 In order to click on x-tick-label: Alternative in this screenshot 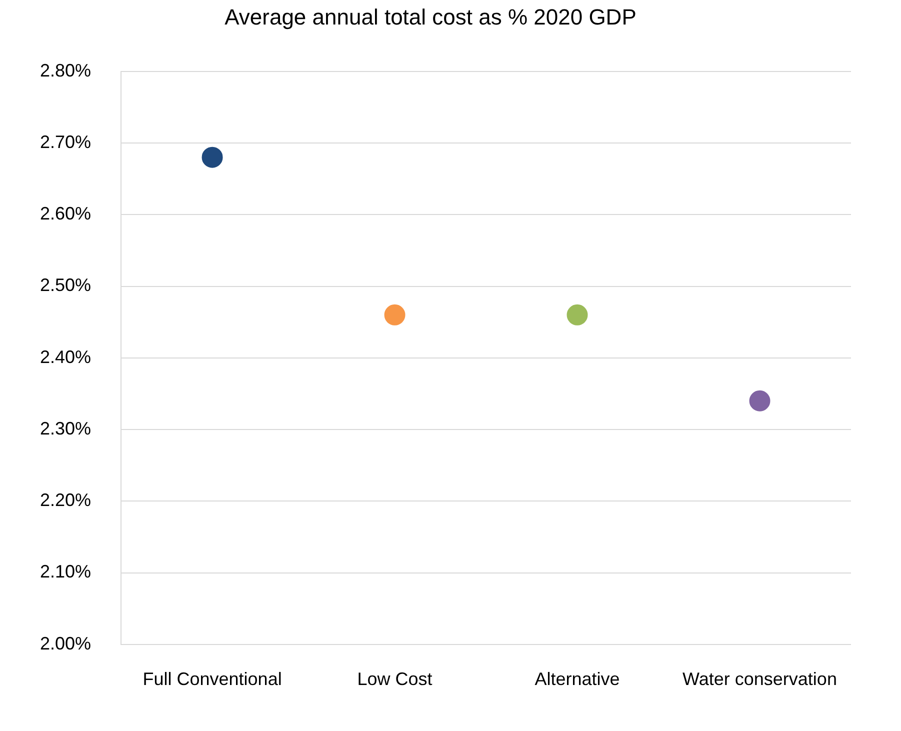, I will do `click(577, 679)`.